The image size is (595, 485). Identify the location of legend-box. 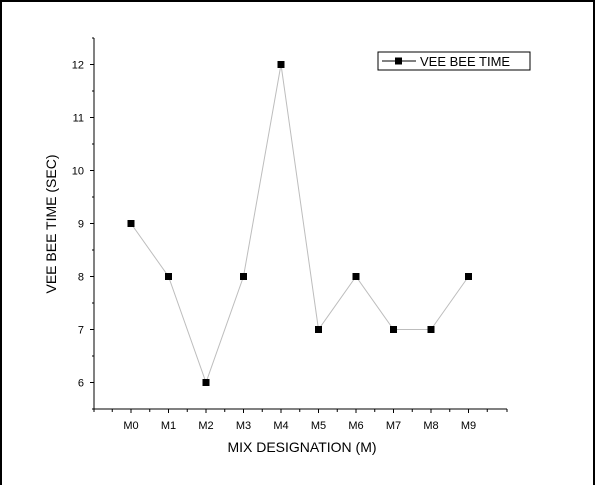
(454, 61).